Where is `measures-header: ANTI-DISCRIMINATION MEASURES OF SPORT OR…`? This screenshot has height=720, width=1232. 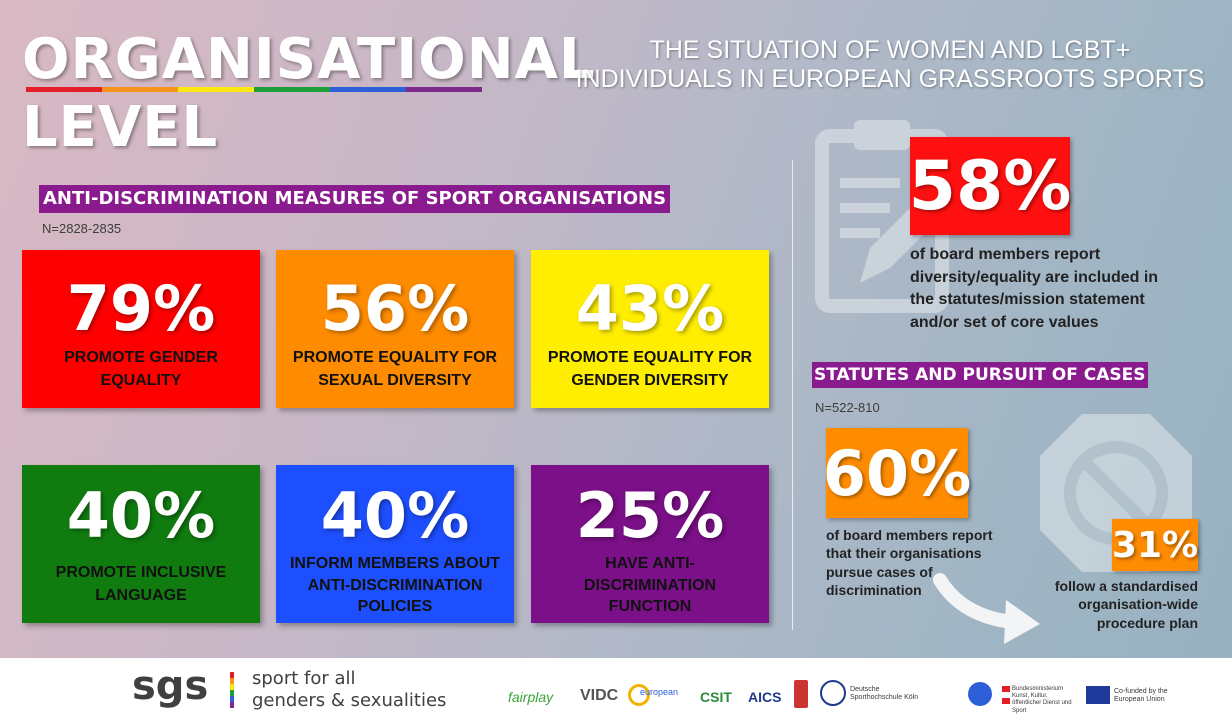
measures-header: ANTI-DISCRIMINATION MEASURES OF SPORT OR… is located at coordinates (355, 199).